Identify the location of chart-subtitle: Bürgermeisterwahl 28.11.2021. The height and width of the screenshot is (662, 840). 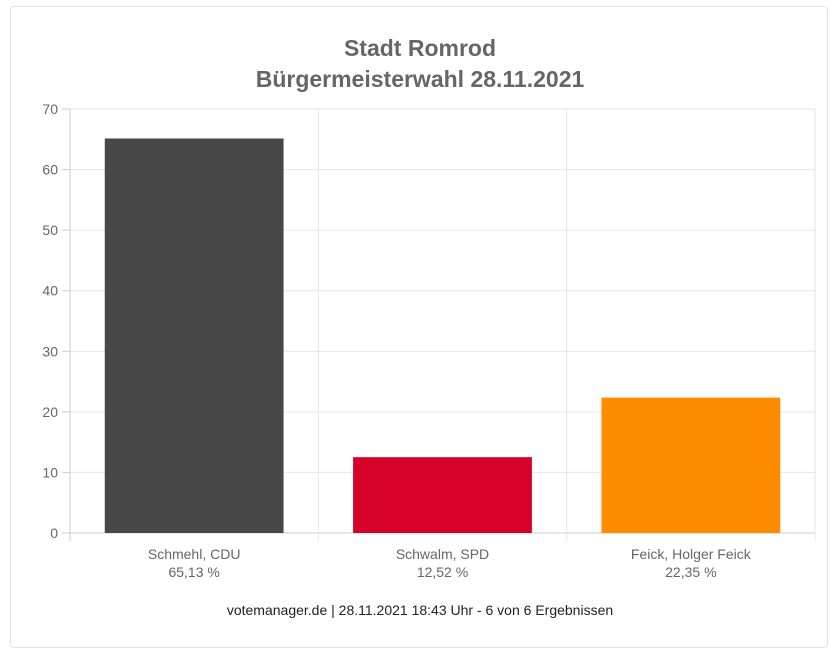
(420, 79).